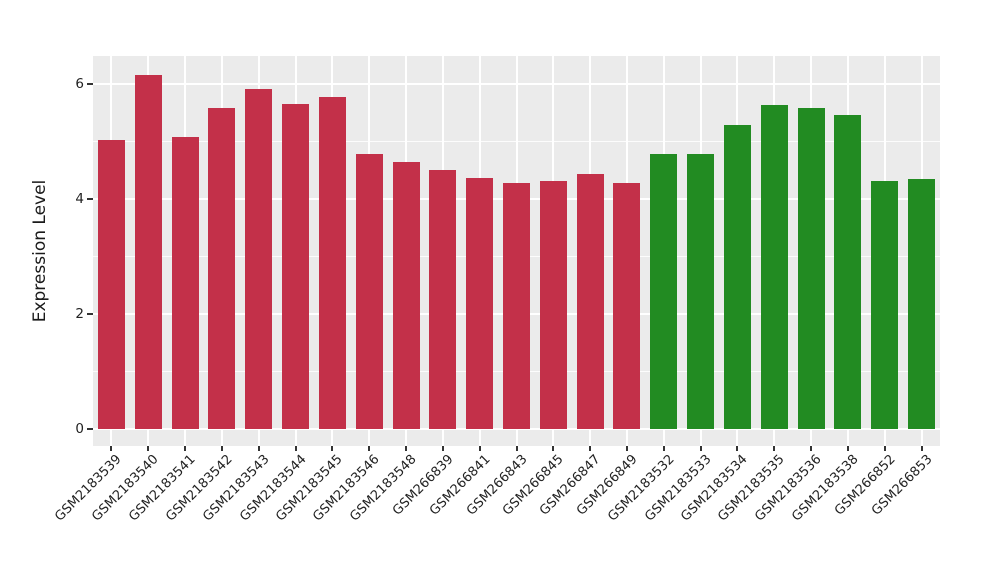  What do you see at coordinates (664, 291) in the screenshot?
I see `bar-GSM2183532` at bounding box center [664, 291].